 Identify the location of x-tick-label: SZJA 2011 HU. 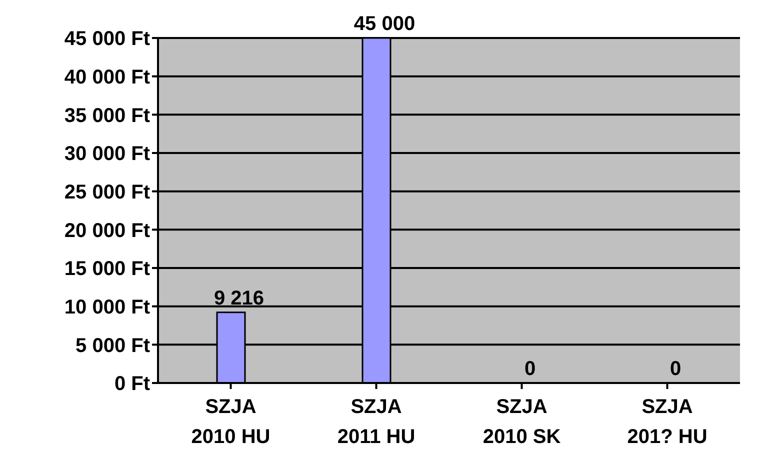
(376, 422).